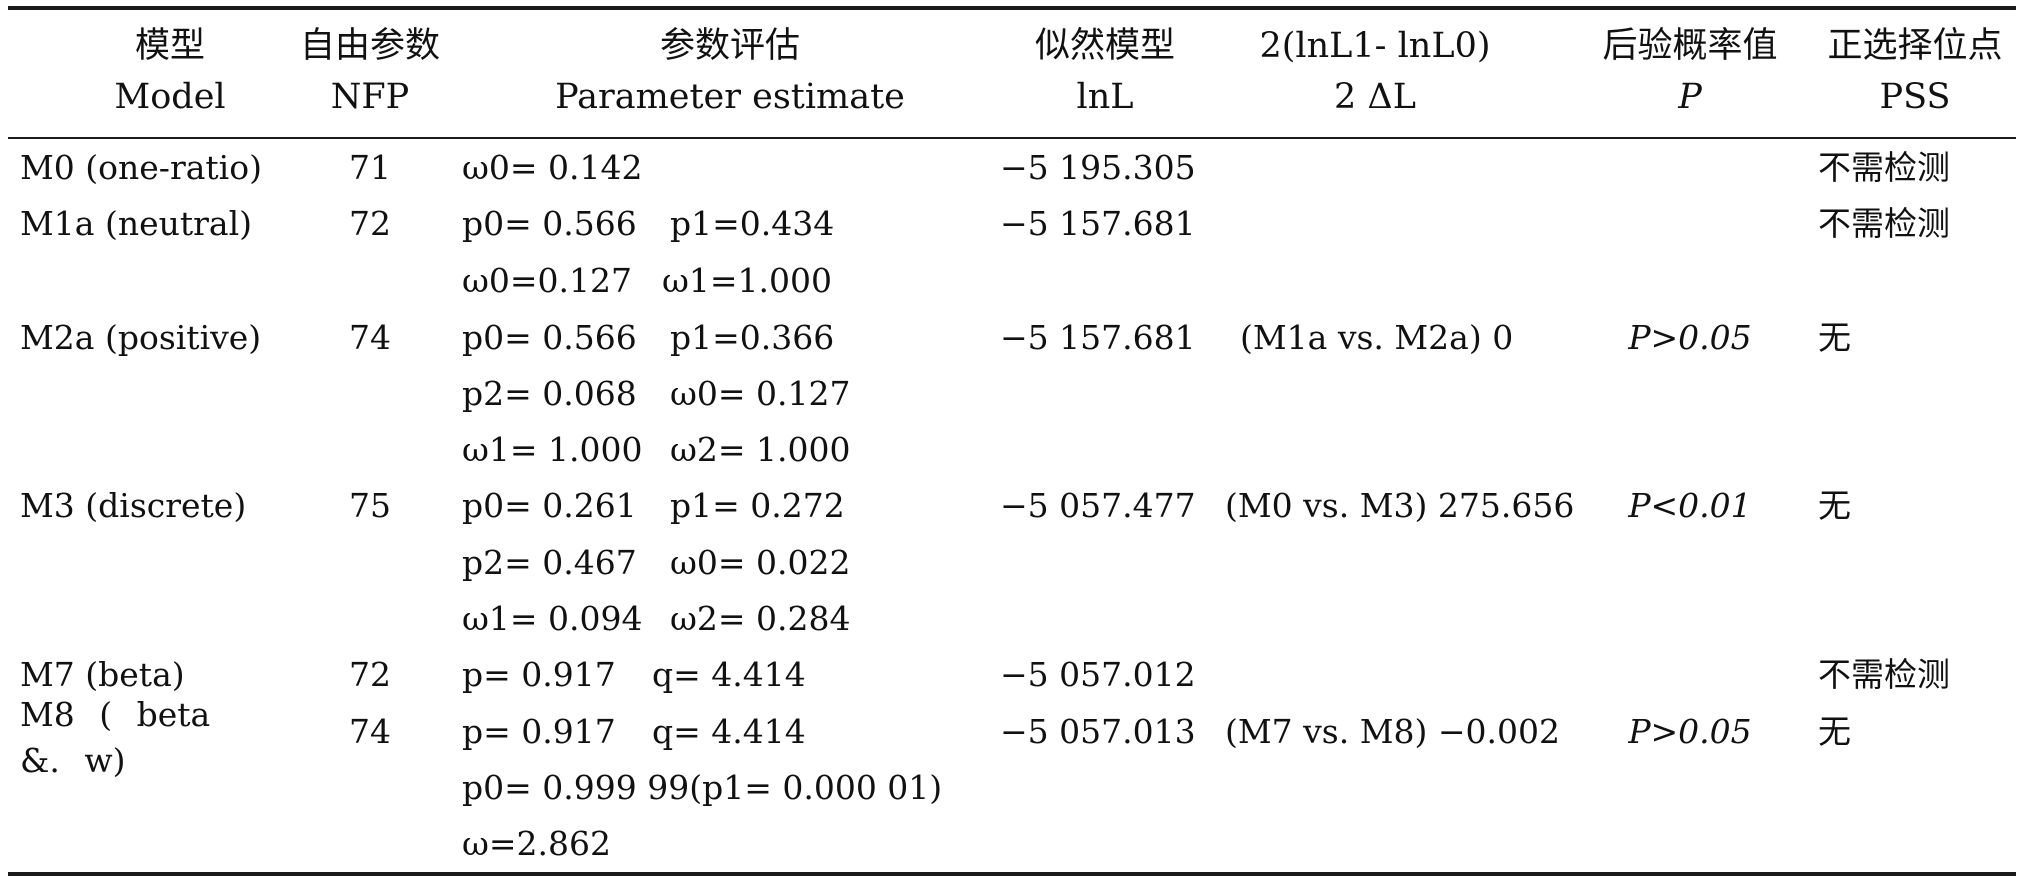 The width and height of the screenshot is (2024, 880). Describe the element at coordinates (752, 223) in the screenshot. I see `cell-param: p1=0.434` at that location.